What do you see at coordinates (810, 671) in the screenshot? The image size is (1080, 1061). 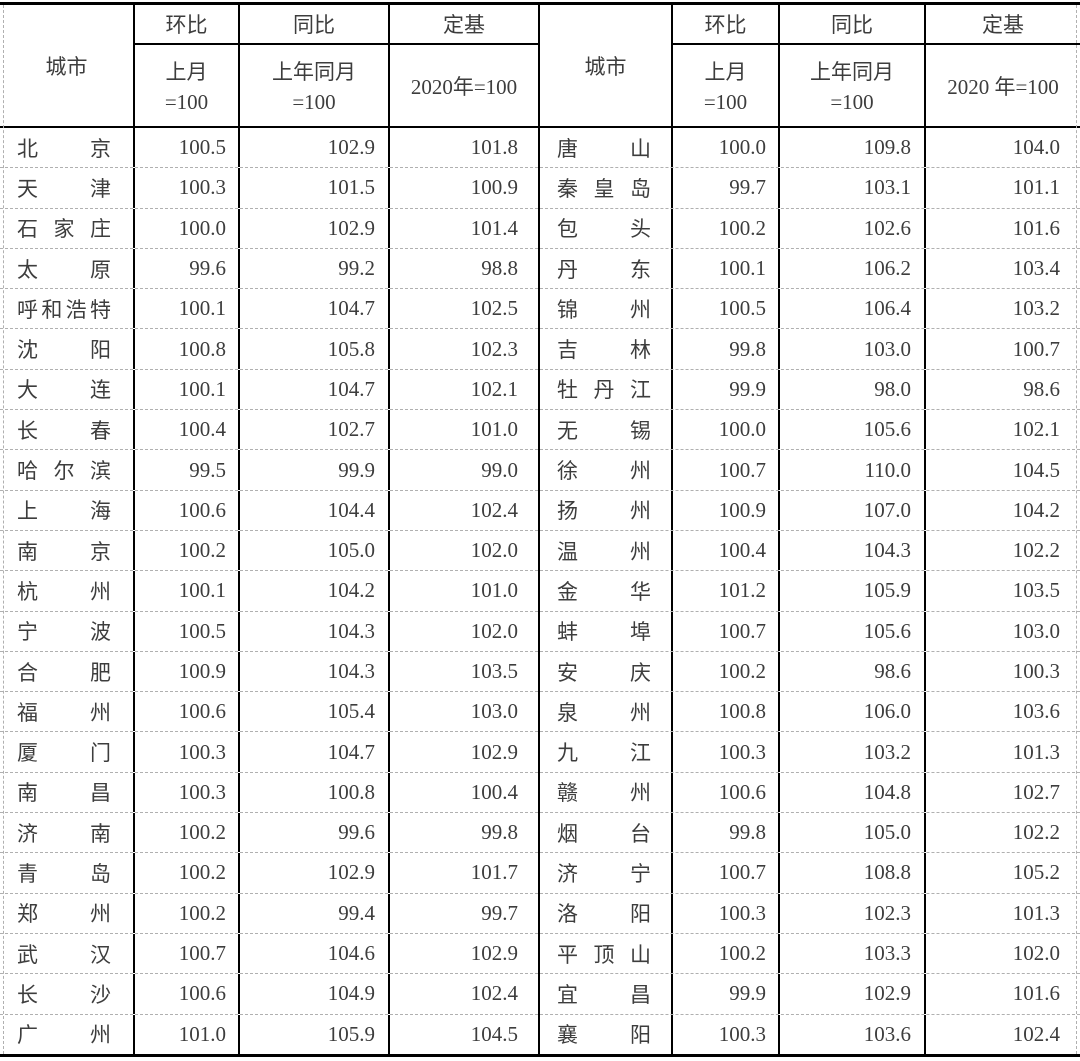 I see `table-row: 安庆 100.2 98.6 100.3` at bounding box center [810, 671].